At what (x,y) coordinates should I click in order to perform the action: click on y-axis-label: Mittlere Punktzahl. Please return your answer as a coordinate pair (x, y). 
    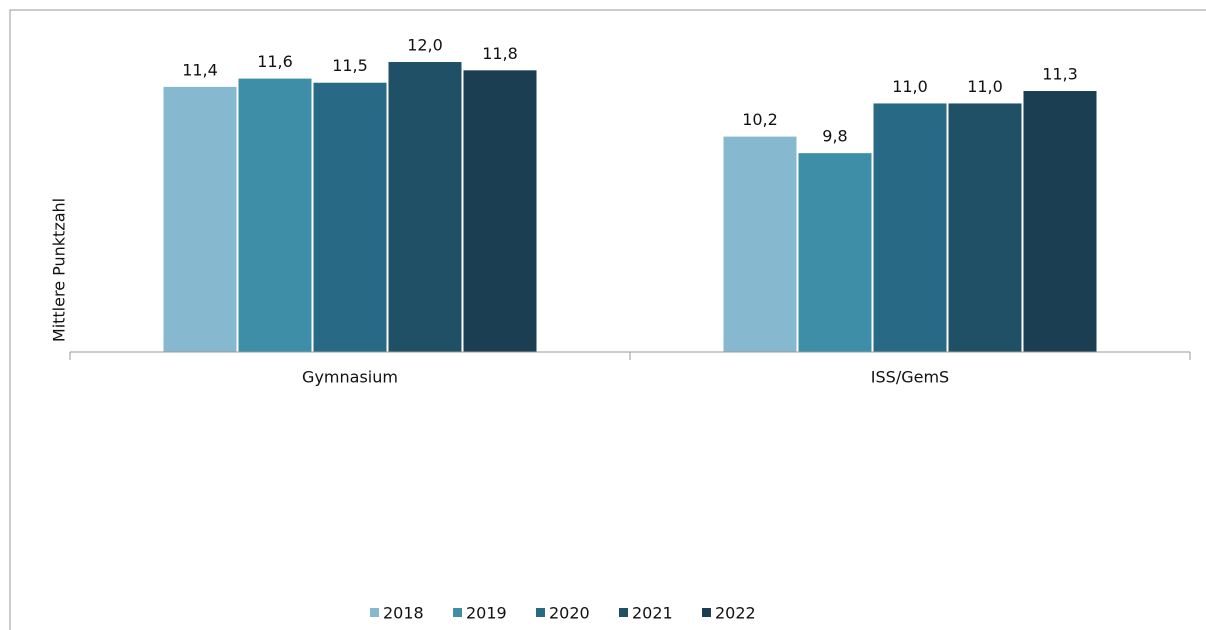
    Looking at the image, I should click on (59, 270).